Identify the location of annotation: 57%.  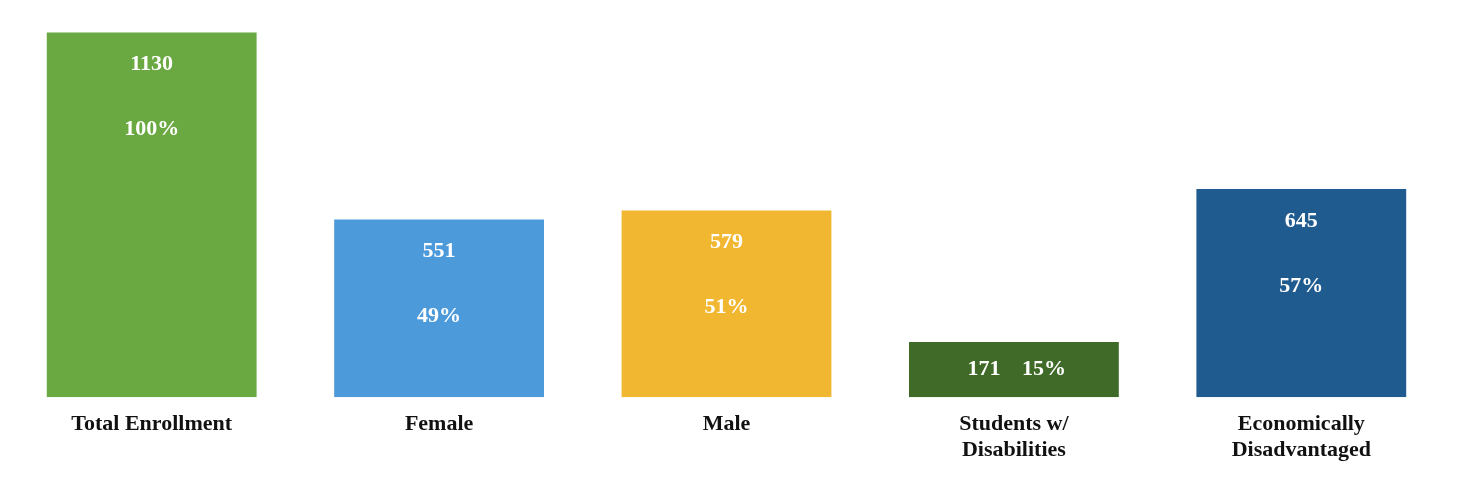
(1301, 284).